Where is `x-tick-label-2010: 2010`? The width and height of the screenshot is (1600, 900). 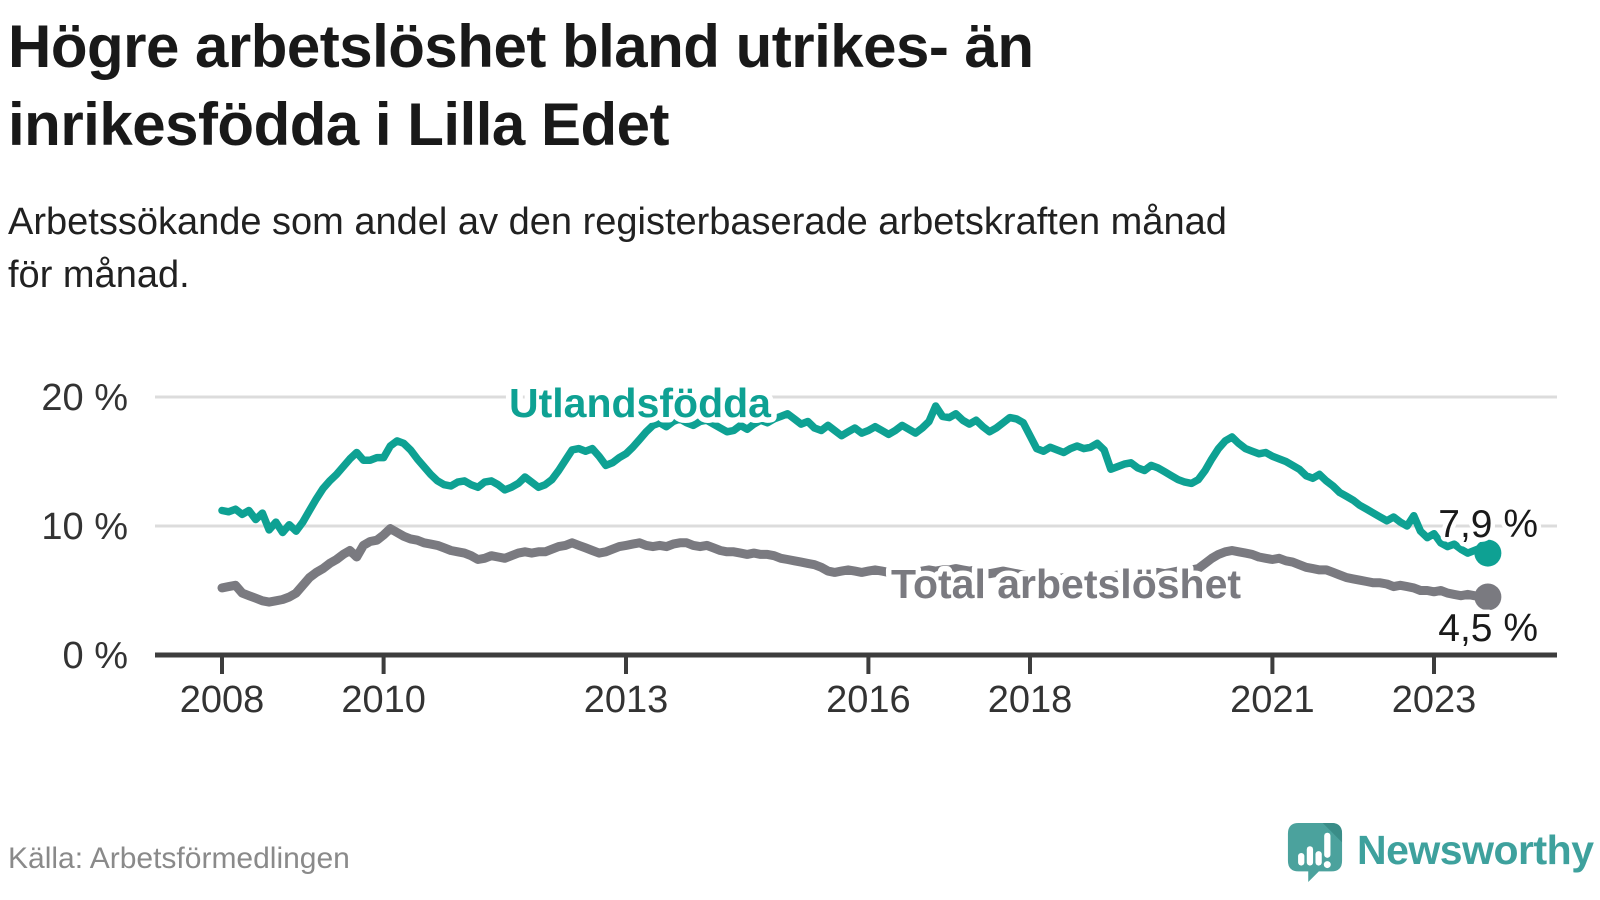
x-tick-label-2010: 2010 is located at coordinates (383, 700).